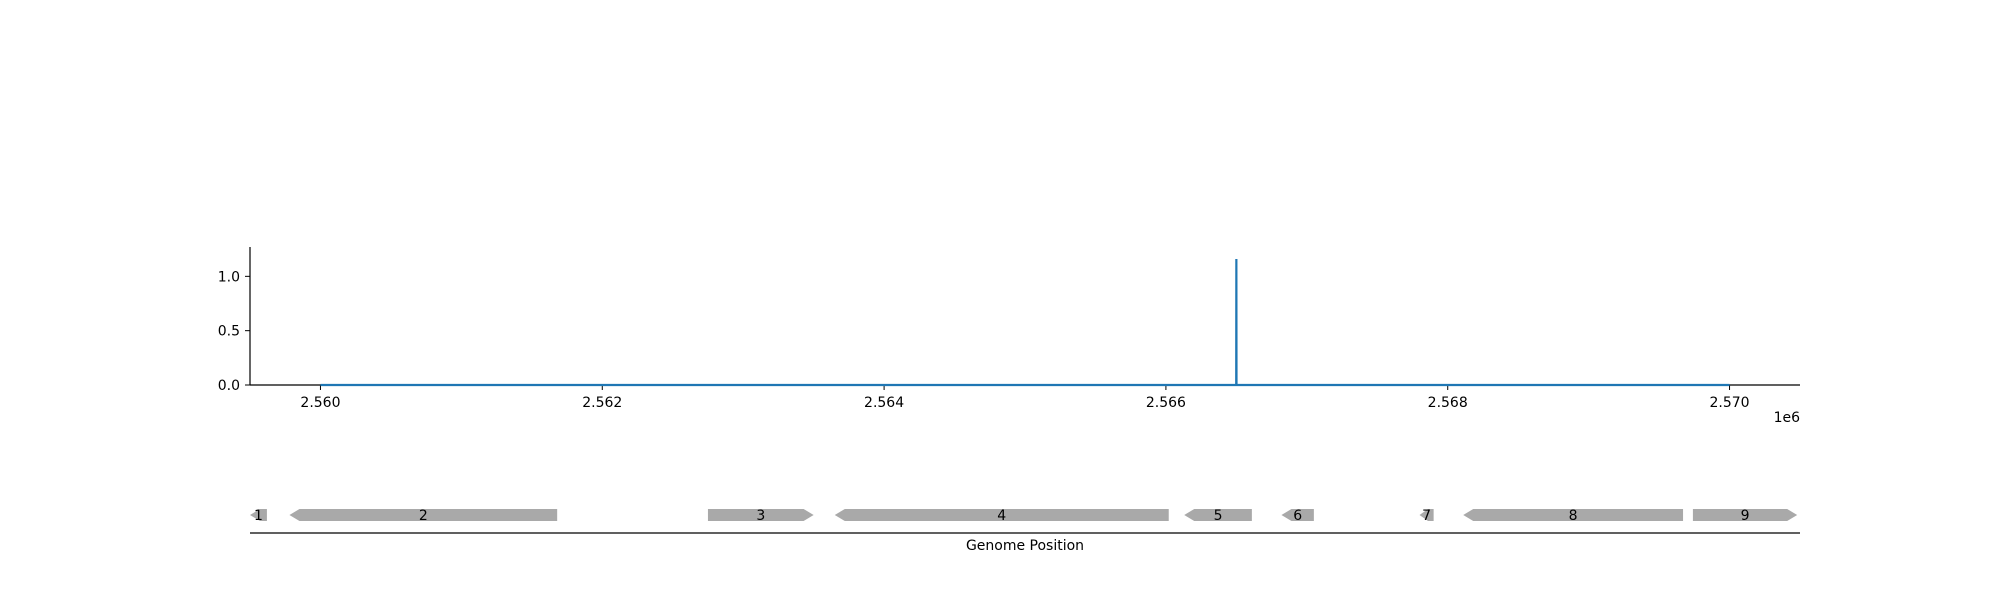 The height and width of the screenshot is (600, 2000). I want to click on gene-label: 3, so click(760, 516).